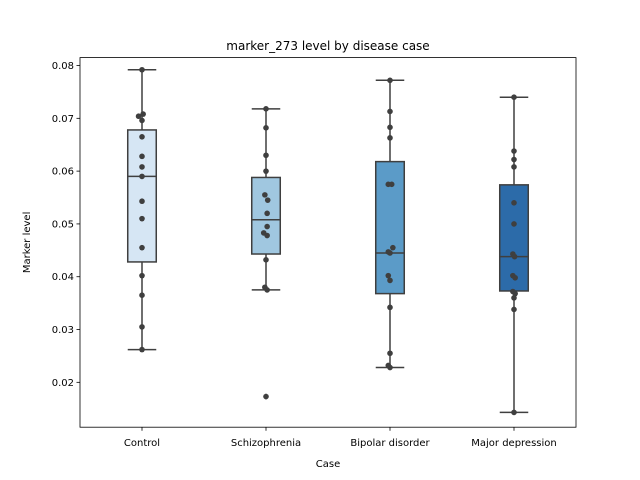 The height and width of the screenshot is (480, 640). What do you see at coordinates (390, 443) in the screenshot?
I see `x-tick-label: Bipolar disorder` at bounding box center [390, 443].